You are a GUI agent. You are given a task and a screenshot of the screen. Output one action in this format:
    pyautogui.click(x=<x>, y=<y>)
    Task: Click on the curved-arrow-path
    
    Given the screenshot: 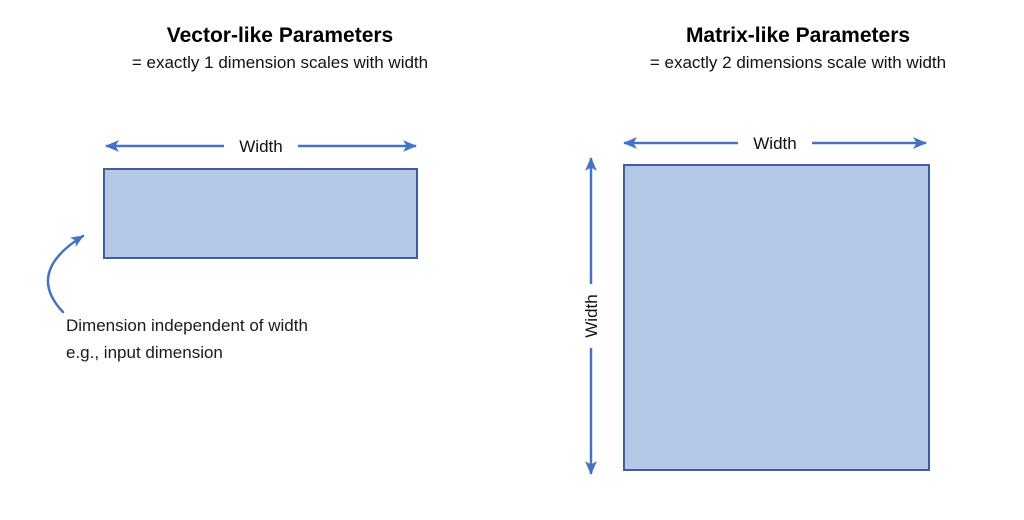 What is the action you would take?
    pyautogui.click(x=65, y=274)
    